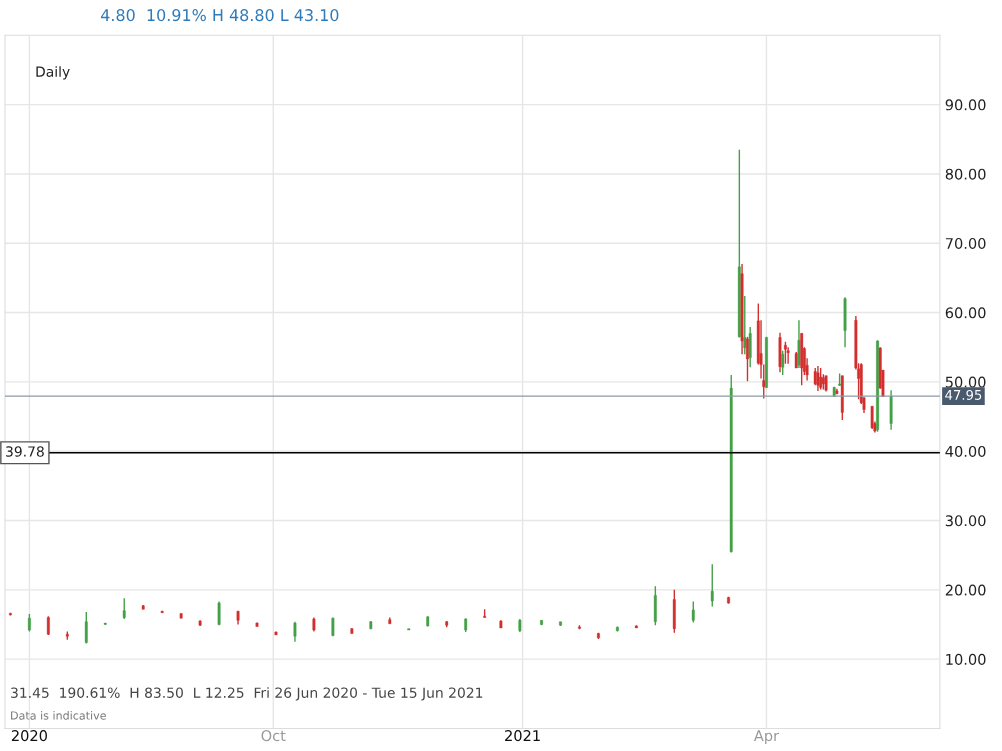  What do you see at coordinates (965, 590) in the screenshot?
I see `y-tick-label: 20.00` at bounding box center [965, 590].